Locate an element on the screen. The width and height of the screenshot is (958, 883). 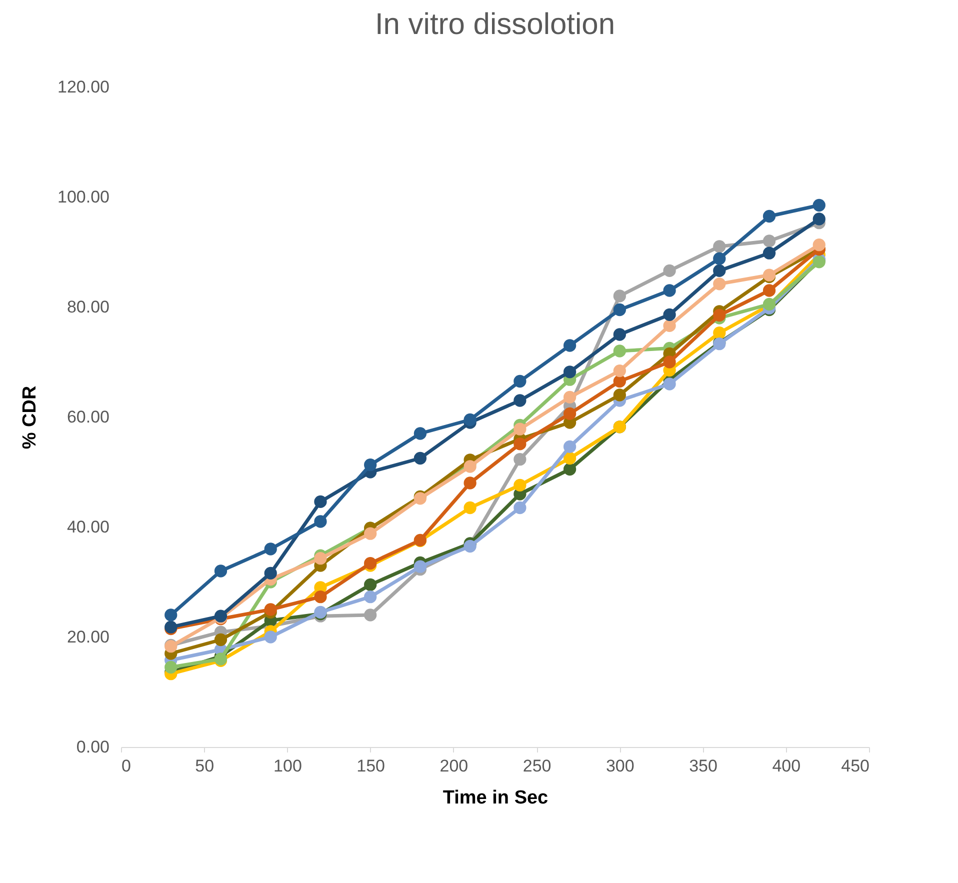
y-tick-label: 80.00 is located at coordinates (88, 307).